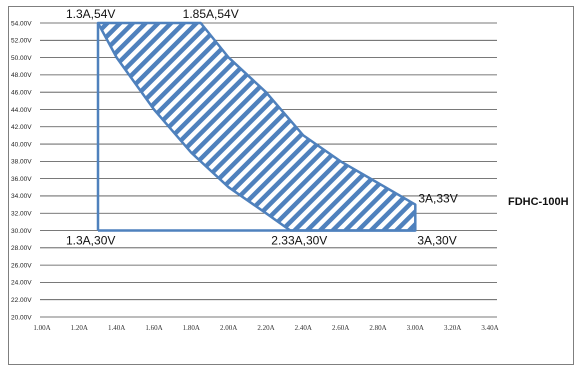 This screenshot has height=369, width=576. Describe the element at coordinates (21, 144) in the screenshot. I see `y-tick-label: 40.00V` at that location.